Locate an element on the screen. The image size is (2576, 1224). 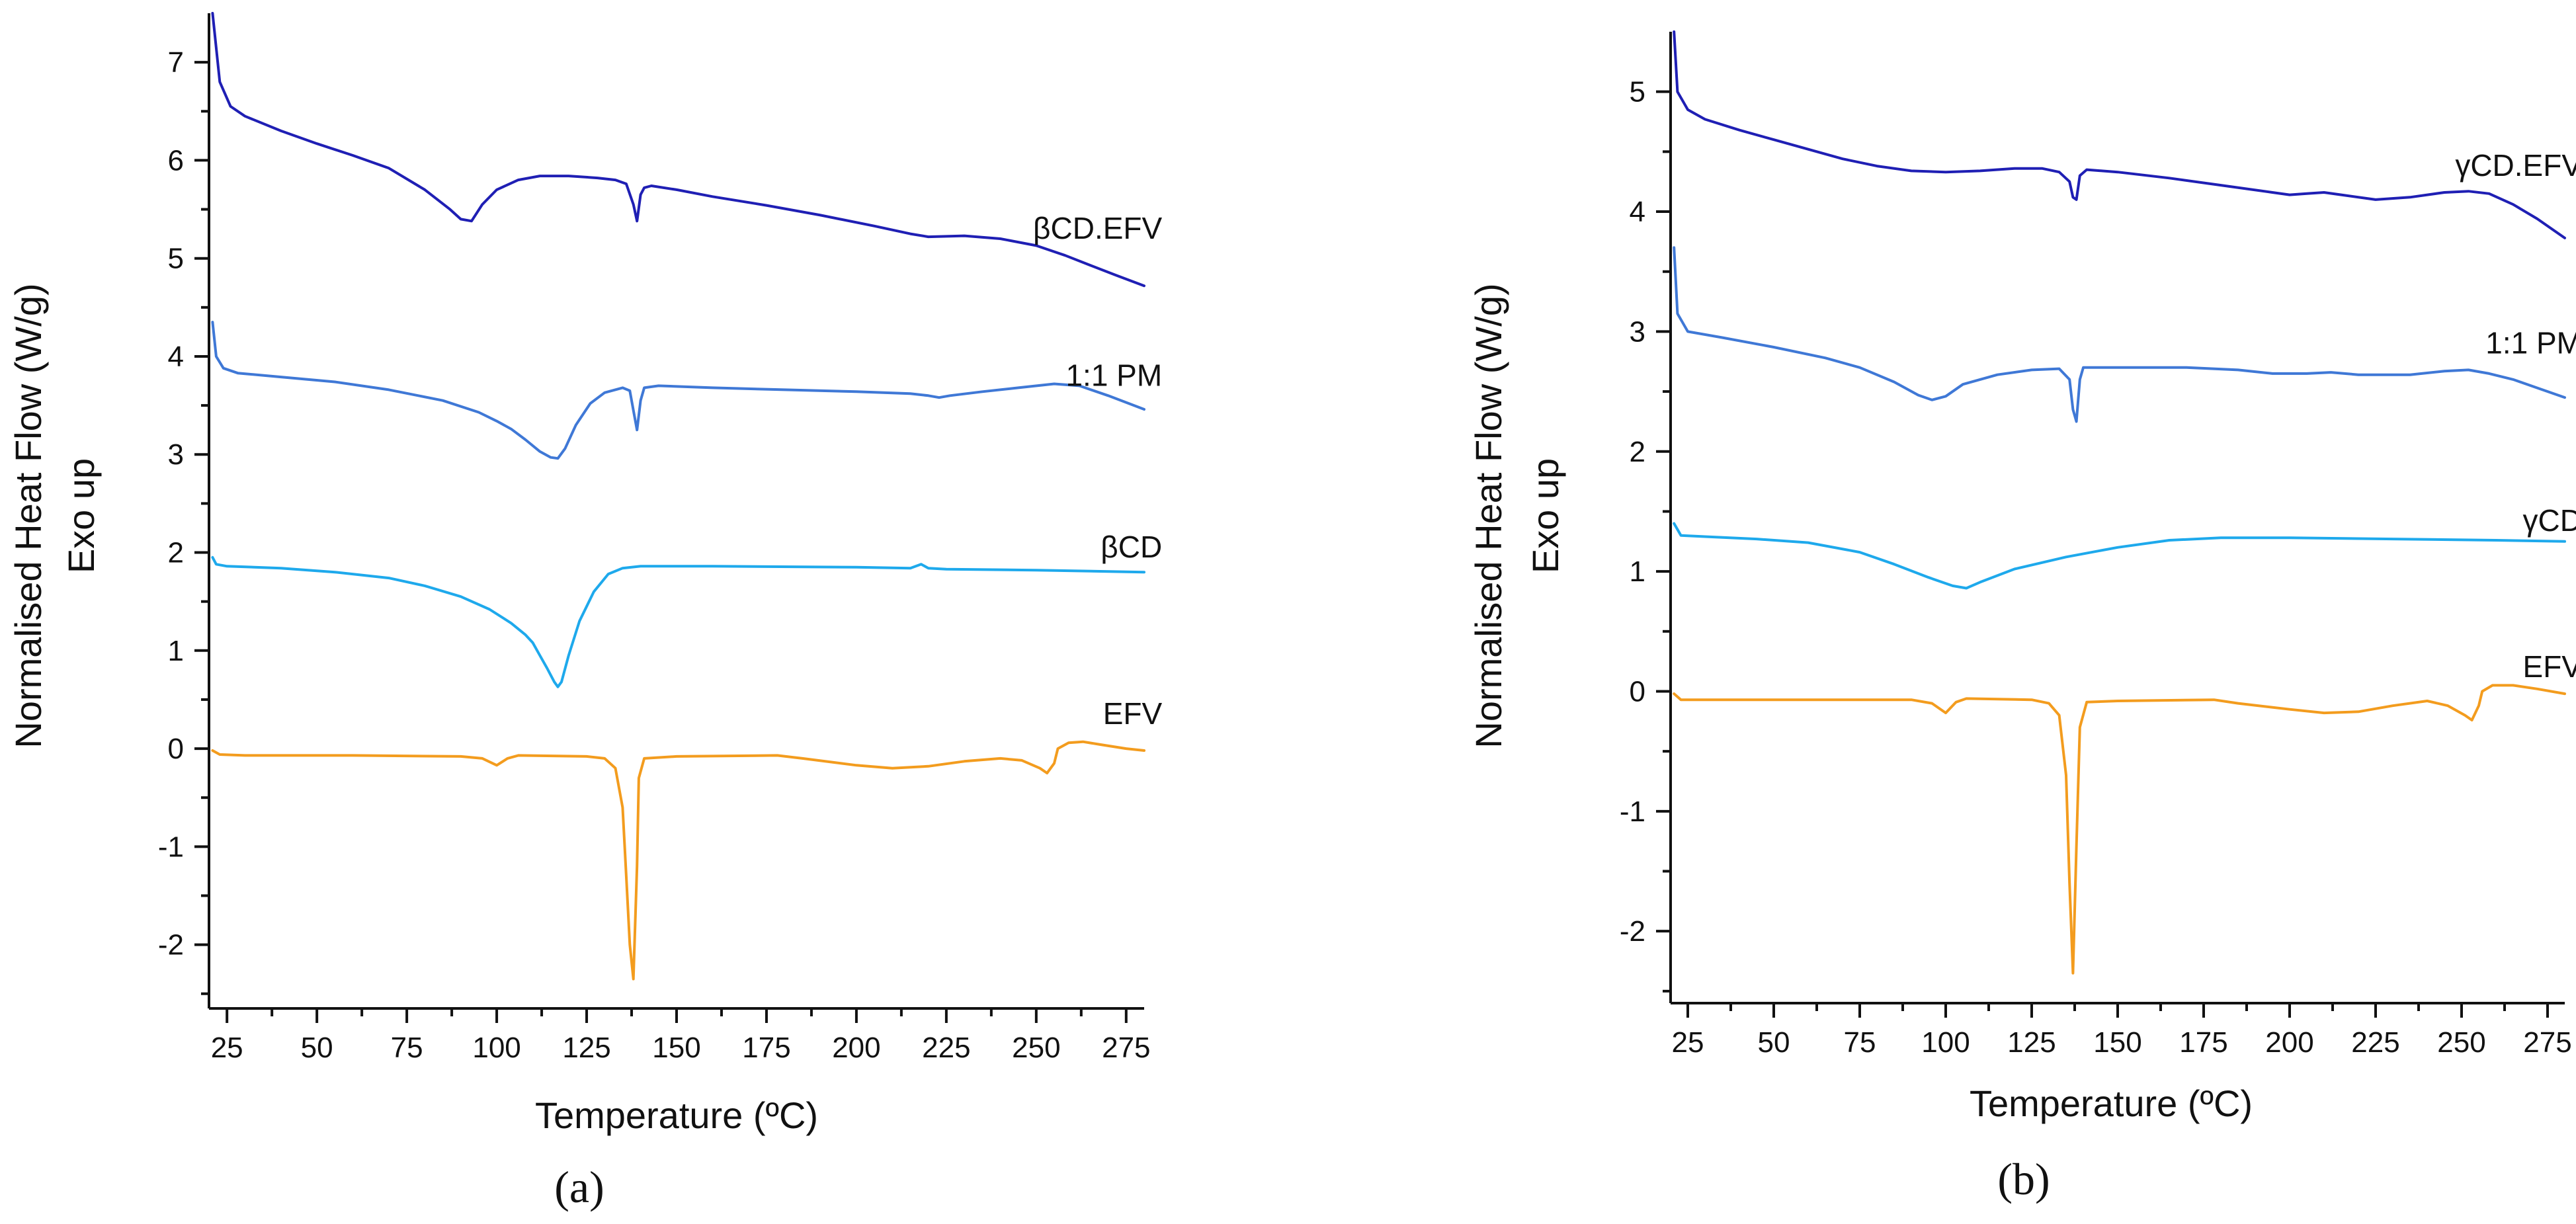
series-line-βCD.EFV is located at coordinates (678, 150).